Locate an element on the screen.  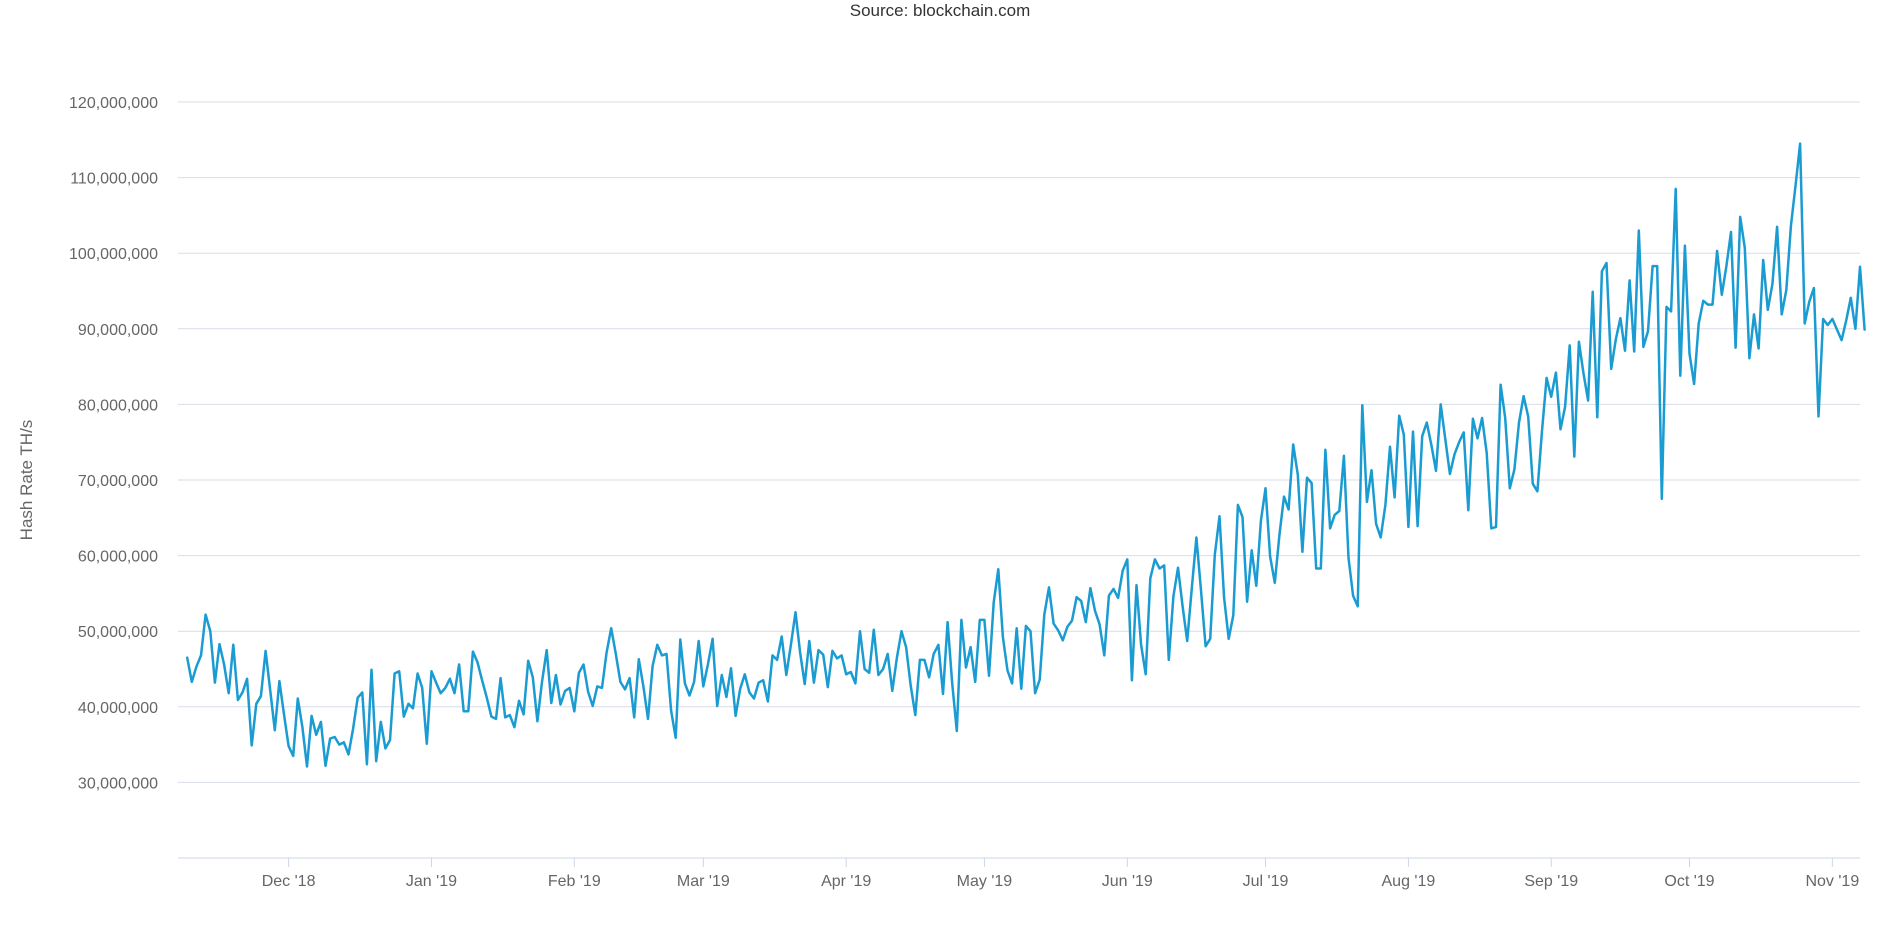
x-tick-label: Apr '19 is located at coordinates (846, 881).